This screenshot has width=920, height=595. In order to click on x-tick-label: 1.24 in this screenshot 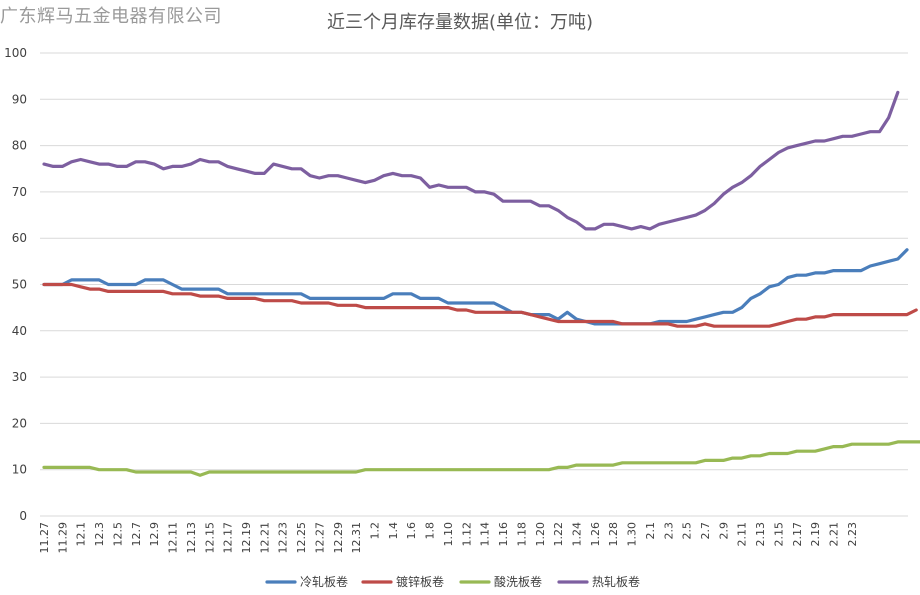, I will do `click(576, 534)`.